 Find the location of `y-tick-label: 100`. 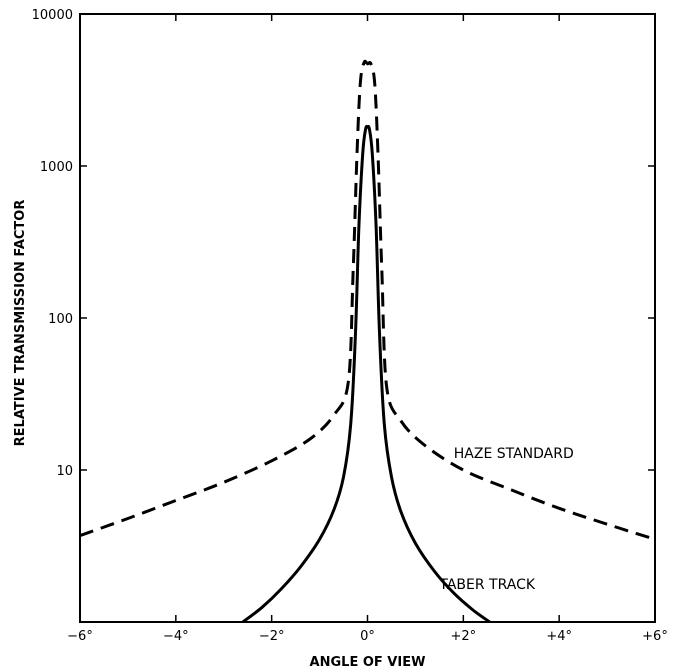

y-tick-label: 100 is located at coordinates (60, 319).